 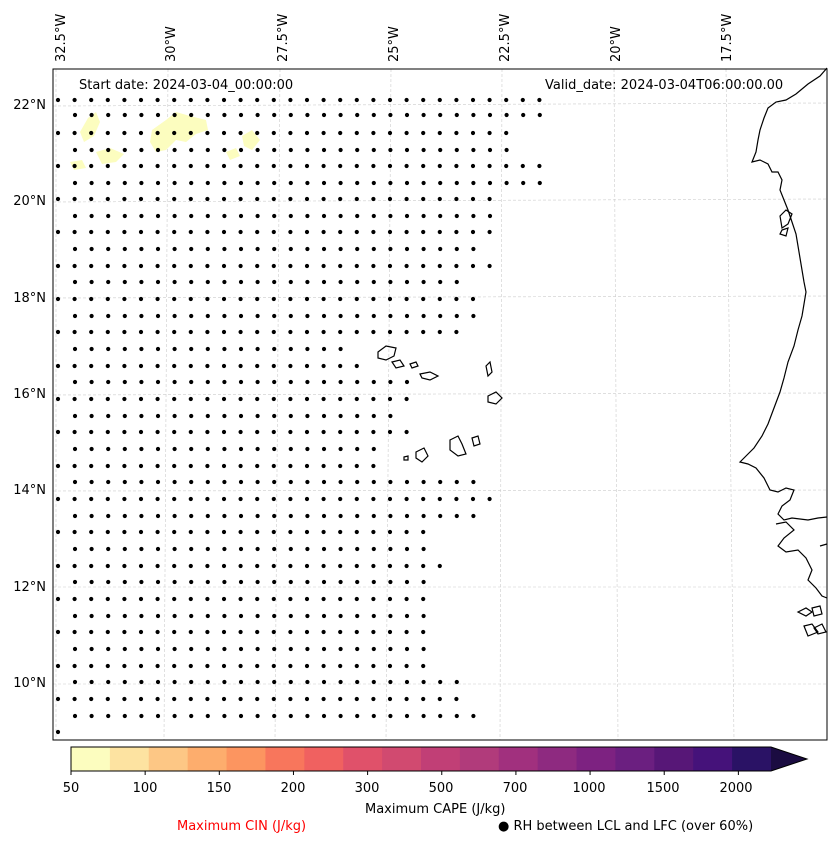 I want to click on colorbar-tick-label: 1000, so click(x=589, y=788).